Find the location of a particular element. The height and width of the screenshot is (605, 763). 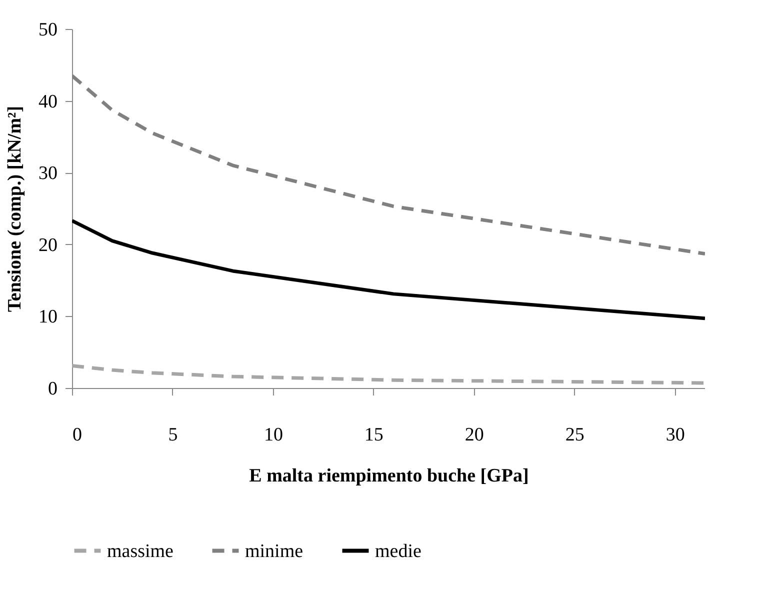

legend-label: medie is located at coordinates (398, 551).